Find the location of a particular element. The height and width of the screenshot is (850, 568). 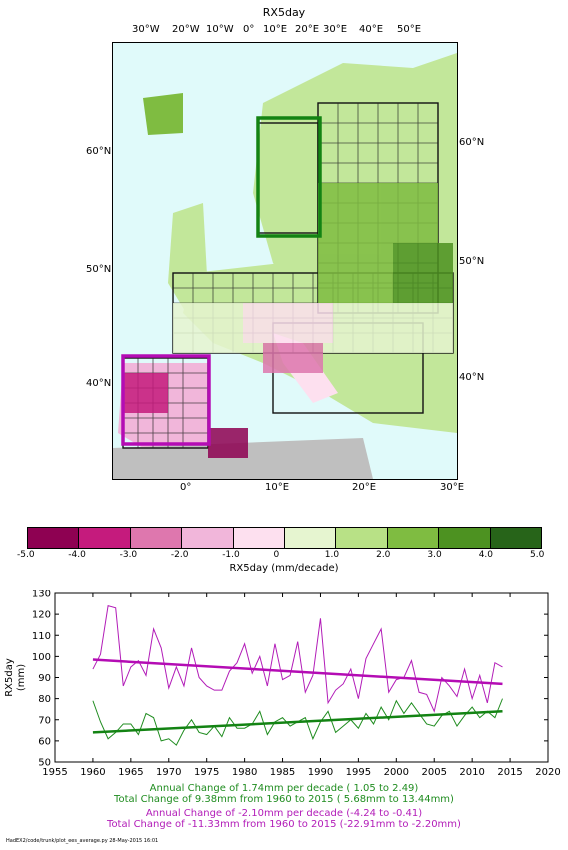

x-tick-label: 2005 is located at coordinates (434, 772).